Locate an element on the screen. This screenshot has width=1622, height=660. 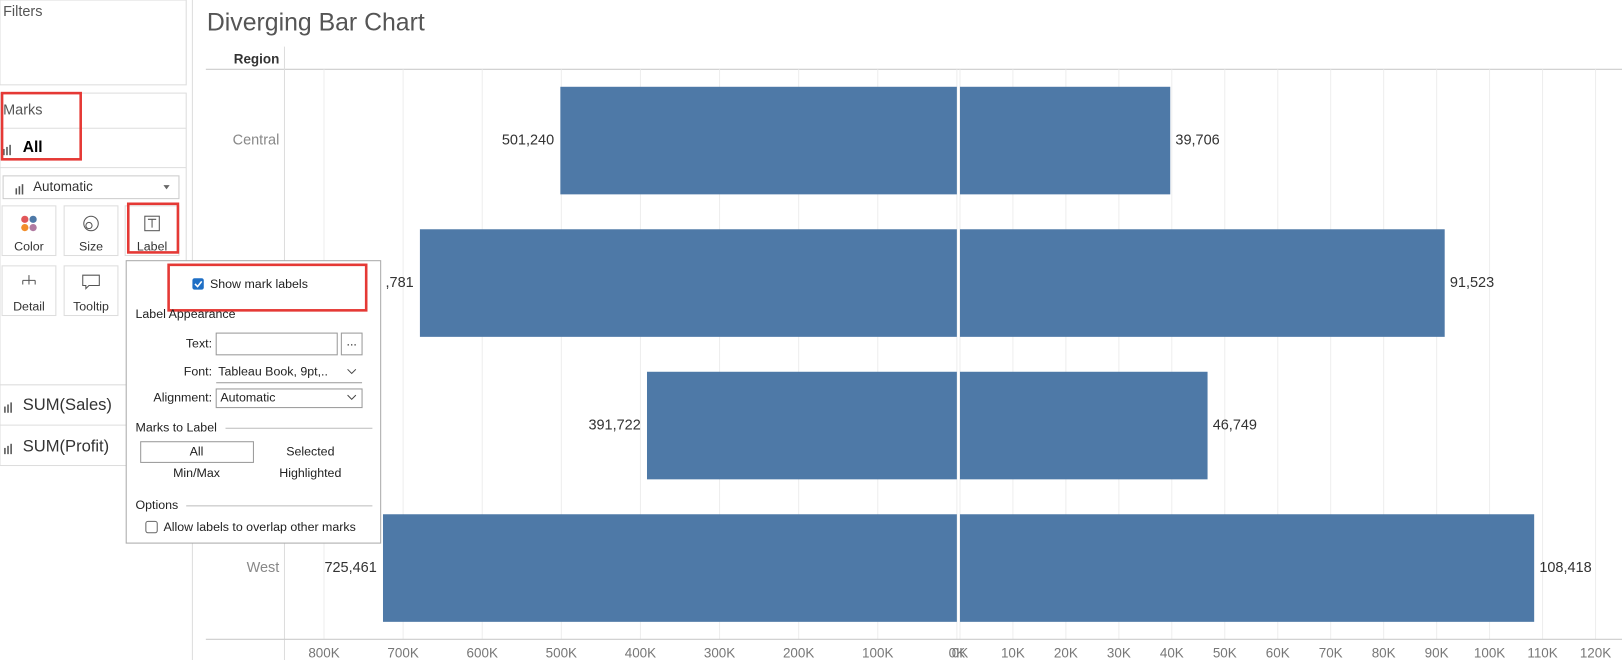
checkbox-label: Show mark labels is located at coordinates (259, 284).